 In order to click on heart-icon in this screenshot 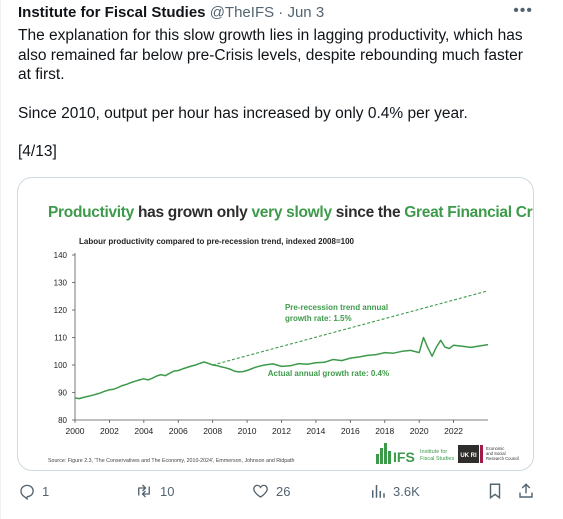, I will do `click(260, 491)`.